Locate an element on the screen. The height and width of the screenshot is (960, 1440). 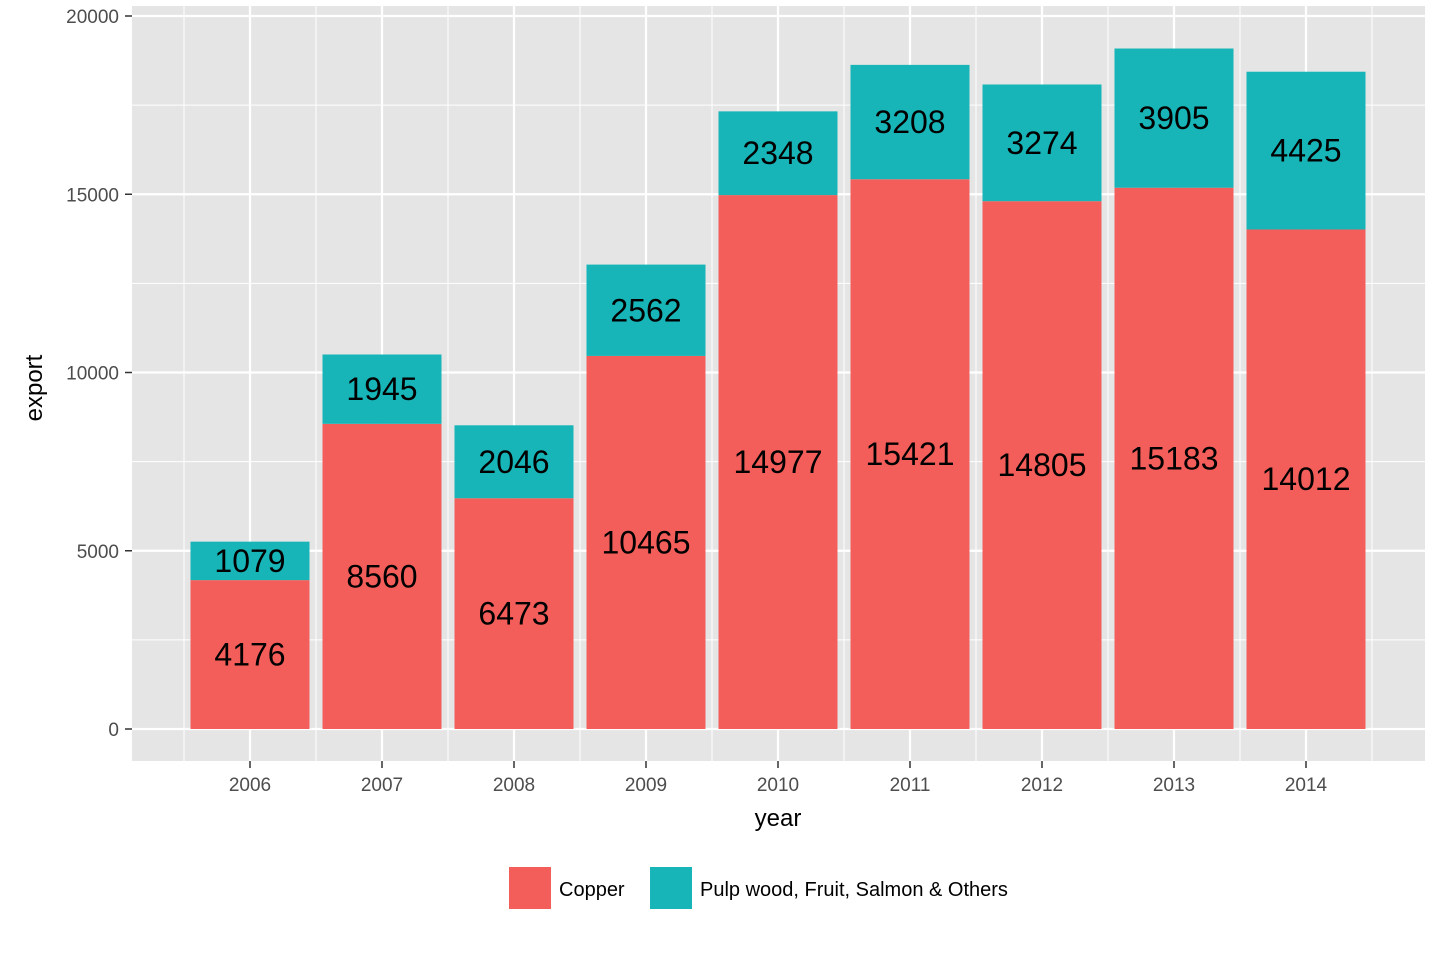
data-label: 3905 is located at coordinates (1173, 118).